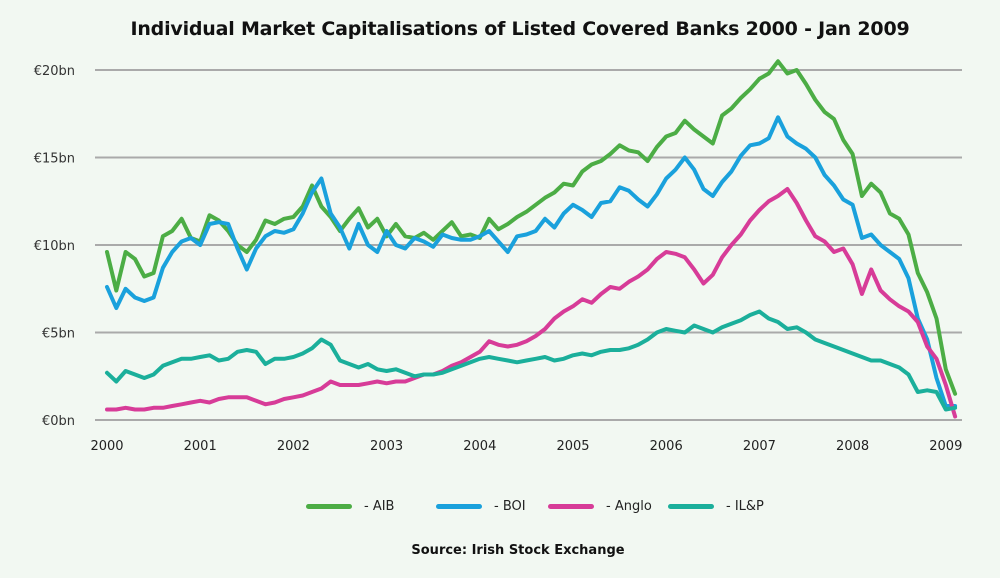 The width and height of the screenshot is (1000, 578). What do you see at coordinates (58, 421) in the screenshot?
I see `y-tick-label: €0bn` at bounding box center [58, 421].